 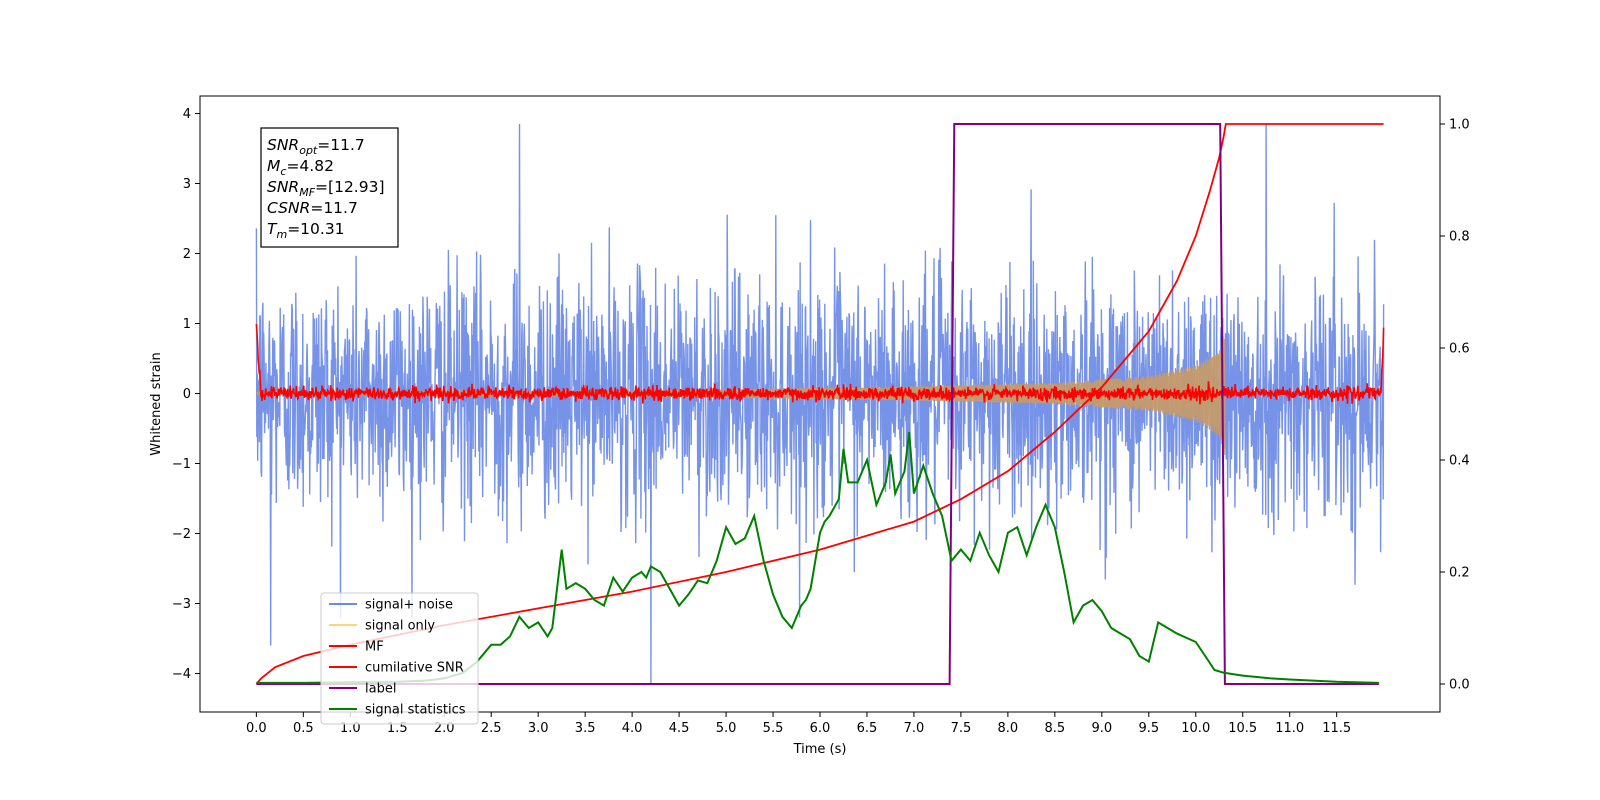 I want to click on info-subscript: m, so click(x=281, y=234).